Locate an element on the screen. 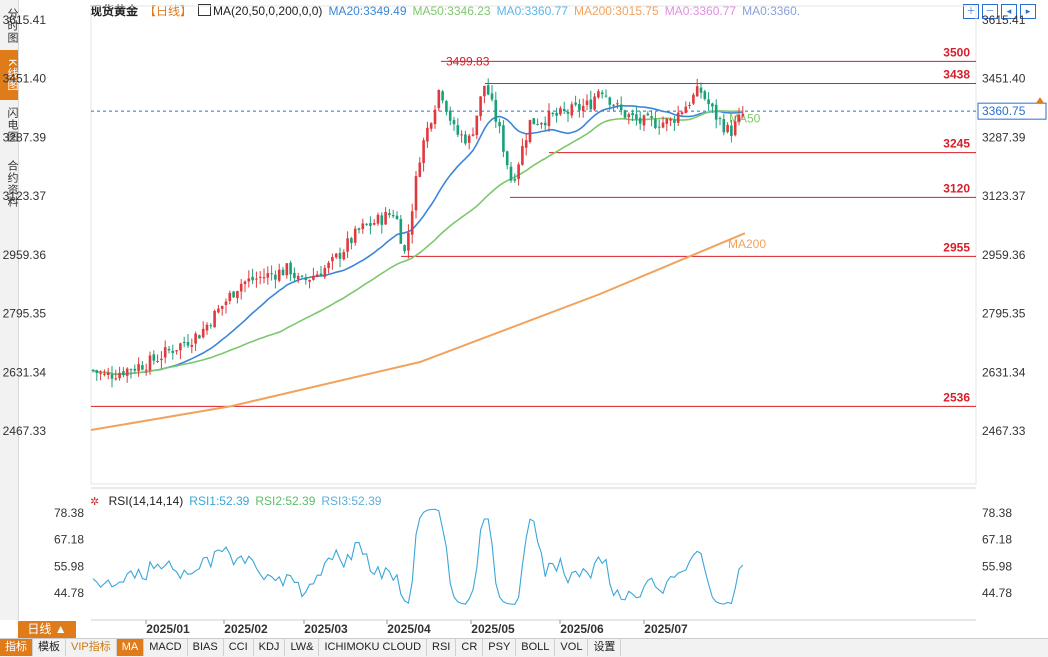  tab-vip-indicator: VIP指标 is located at coordinates (91, 647).